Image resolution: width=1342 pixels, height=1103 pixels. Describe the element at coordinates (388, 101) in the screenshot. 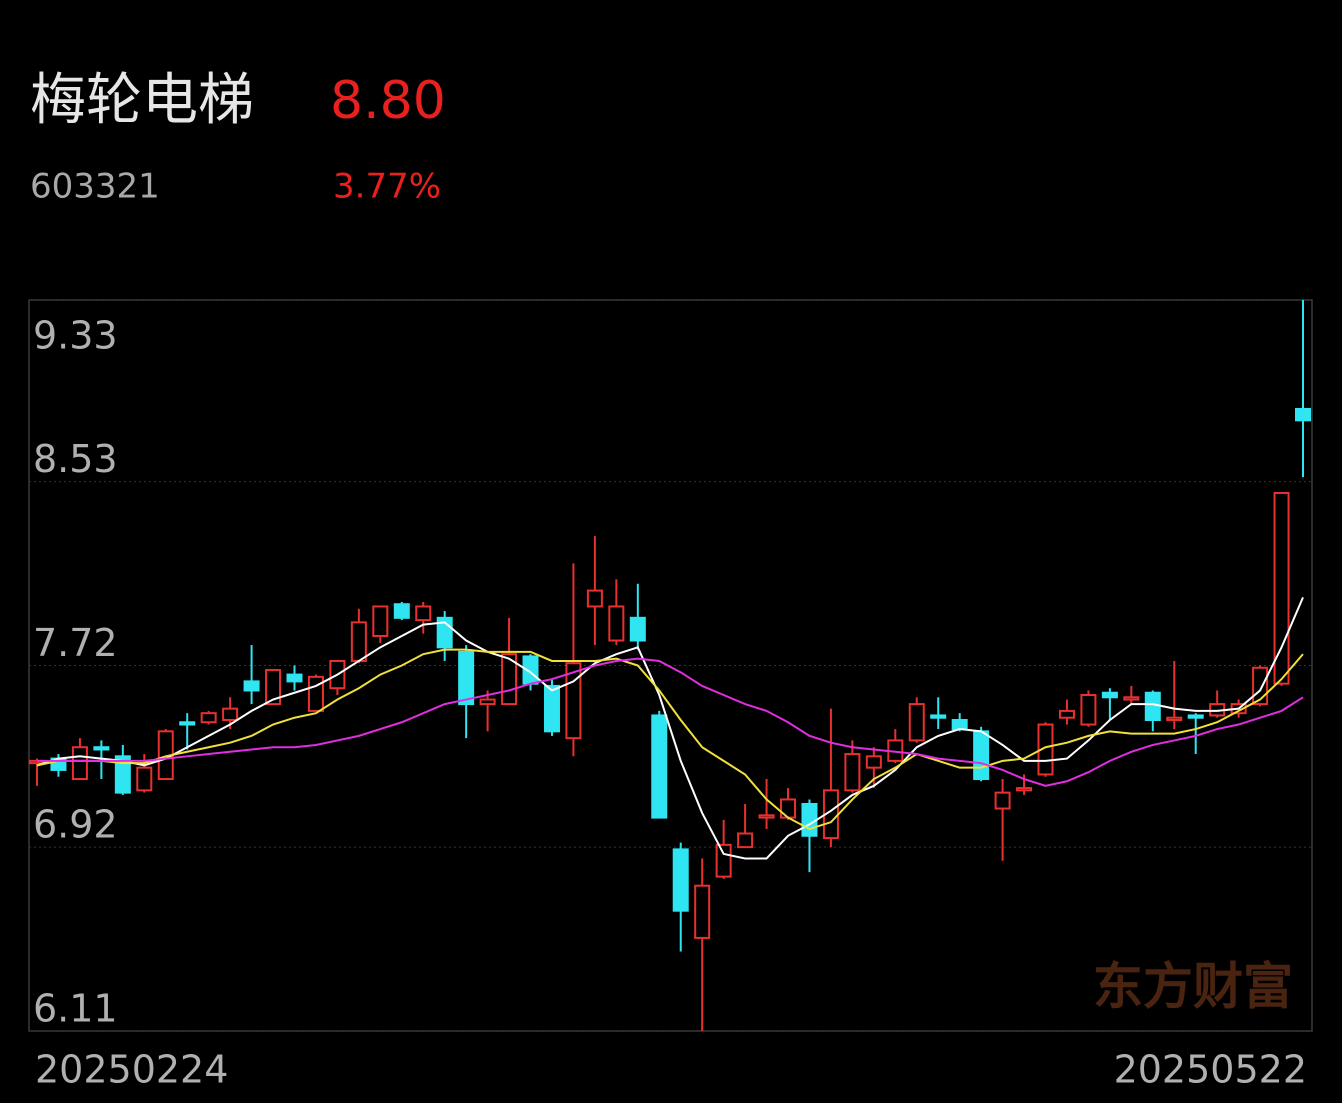

I see `stock-price: 8.80` at that location.